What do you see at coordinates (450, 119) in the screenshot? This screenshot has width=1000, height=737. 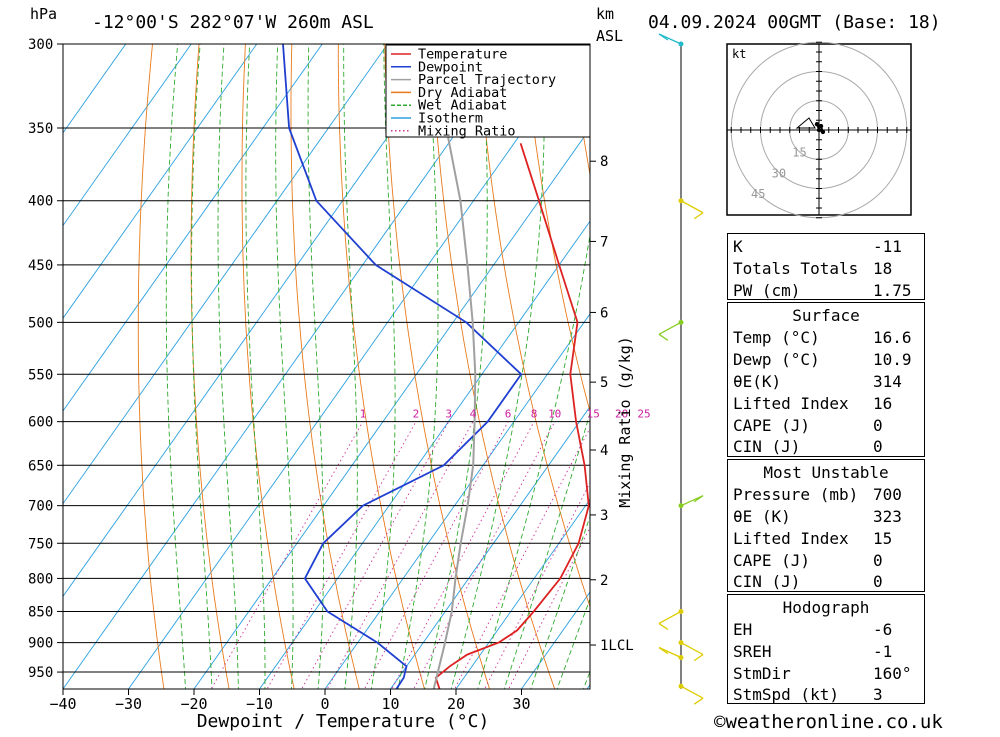 I see `legend-entry: Isotherm` at bounding box center [450, 119].